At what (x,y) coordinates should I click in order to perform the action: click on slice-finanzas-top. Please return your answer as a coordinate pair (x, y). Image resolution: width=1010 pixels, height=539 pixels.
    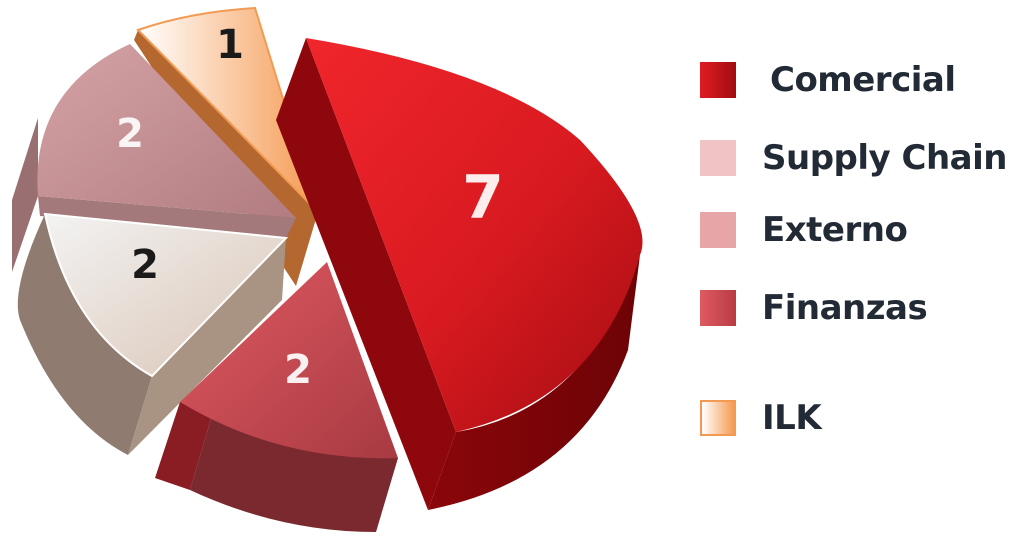
    Looking at the image, I should click on (289, 360).